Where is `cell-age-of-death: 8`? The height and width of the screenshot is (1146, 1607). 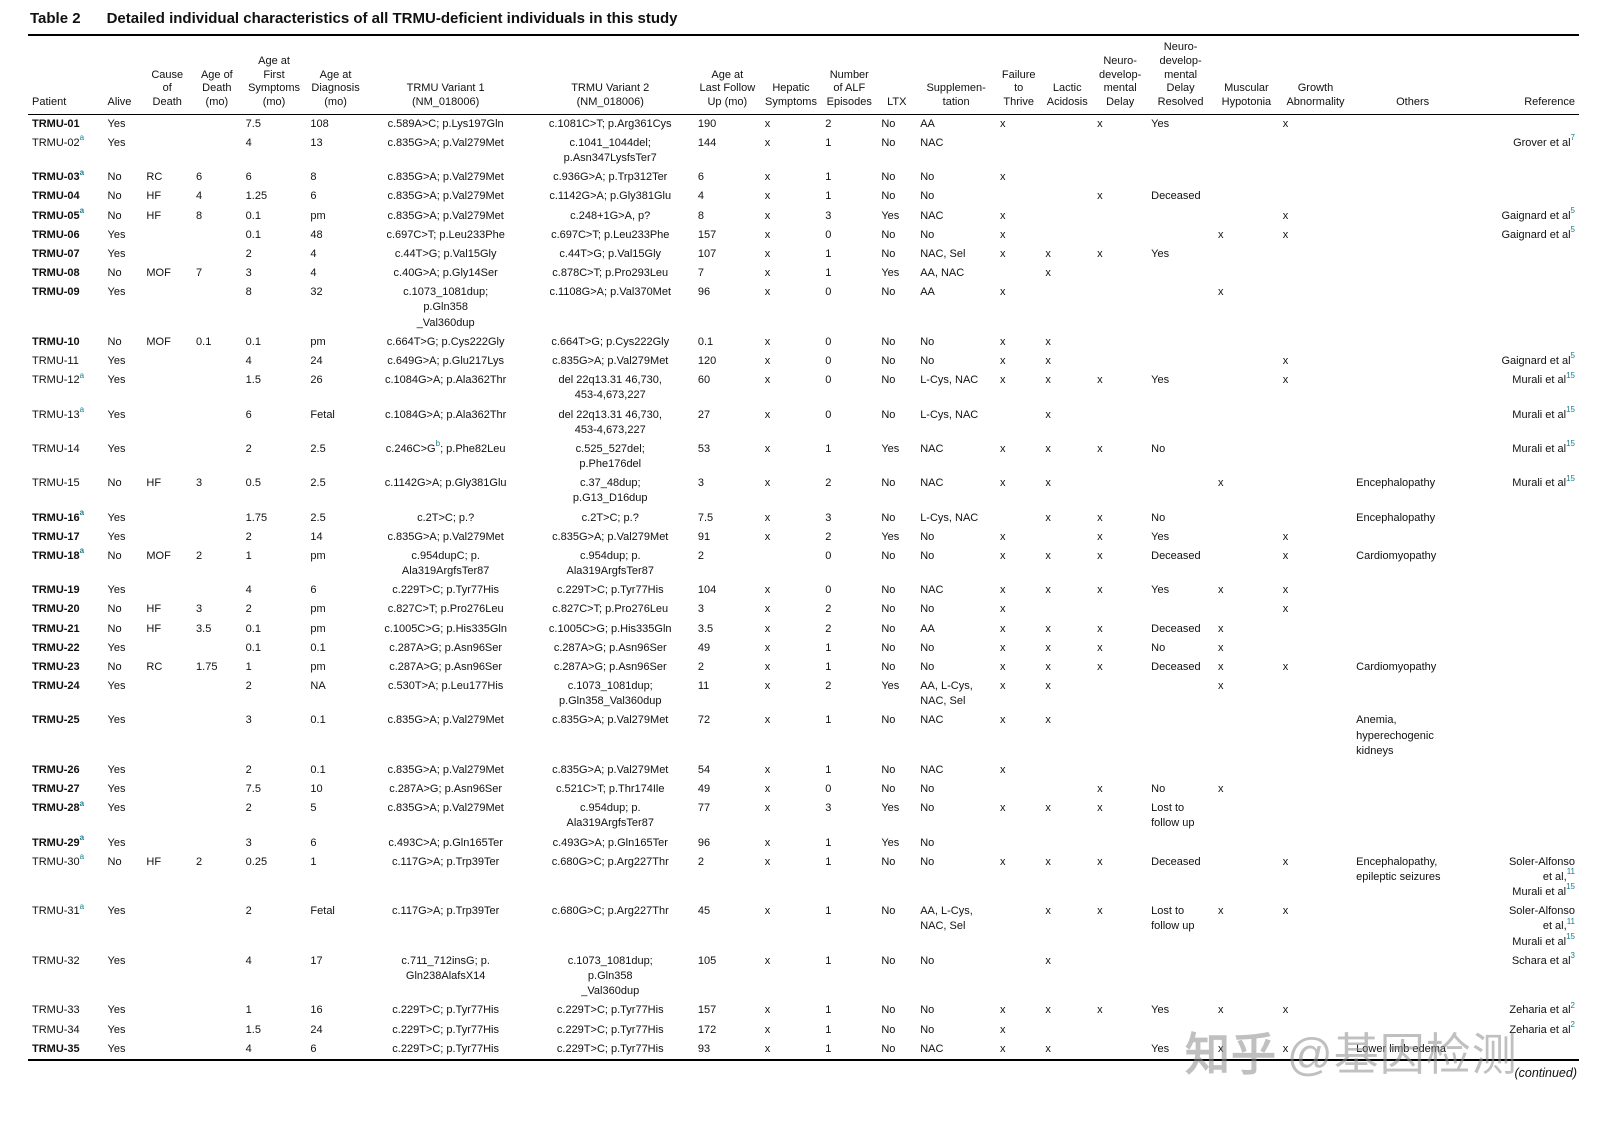 cell-age-of-death: 8 is located at coordinates (199, 215).